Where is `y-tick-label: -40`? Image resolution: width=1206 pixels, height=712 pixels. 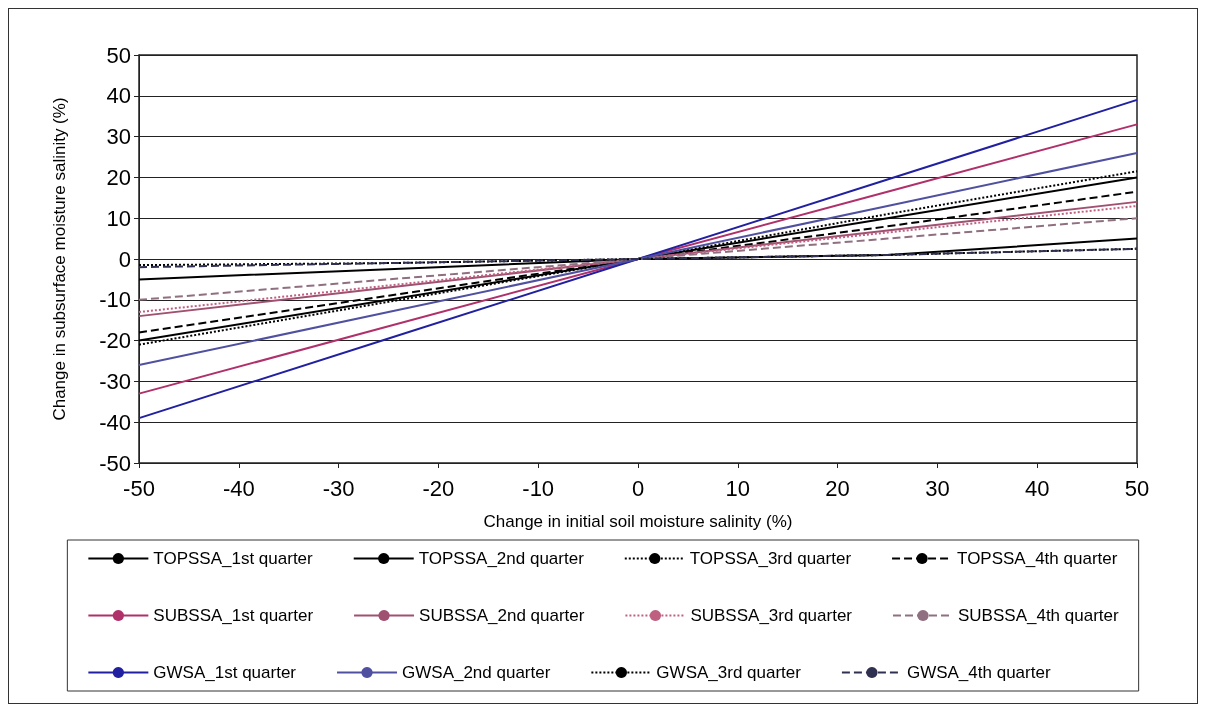 y-tick-label: -40 is located at coordinates (115, 422).